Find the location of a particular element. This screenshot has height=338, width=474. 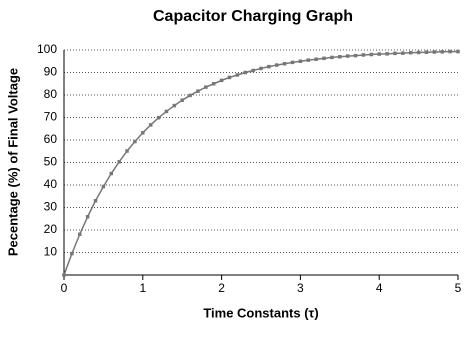

y-tick-label: 70 is located at coordinates (51, 117).